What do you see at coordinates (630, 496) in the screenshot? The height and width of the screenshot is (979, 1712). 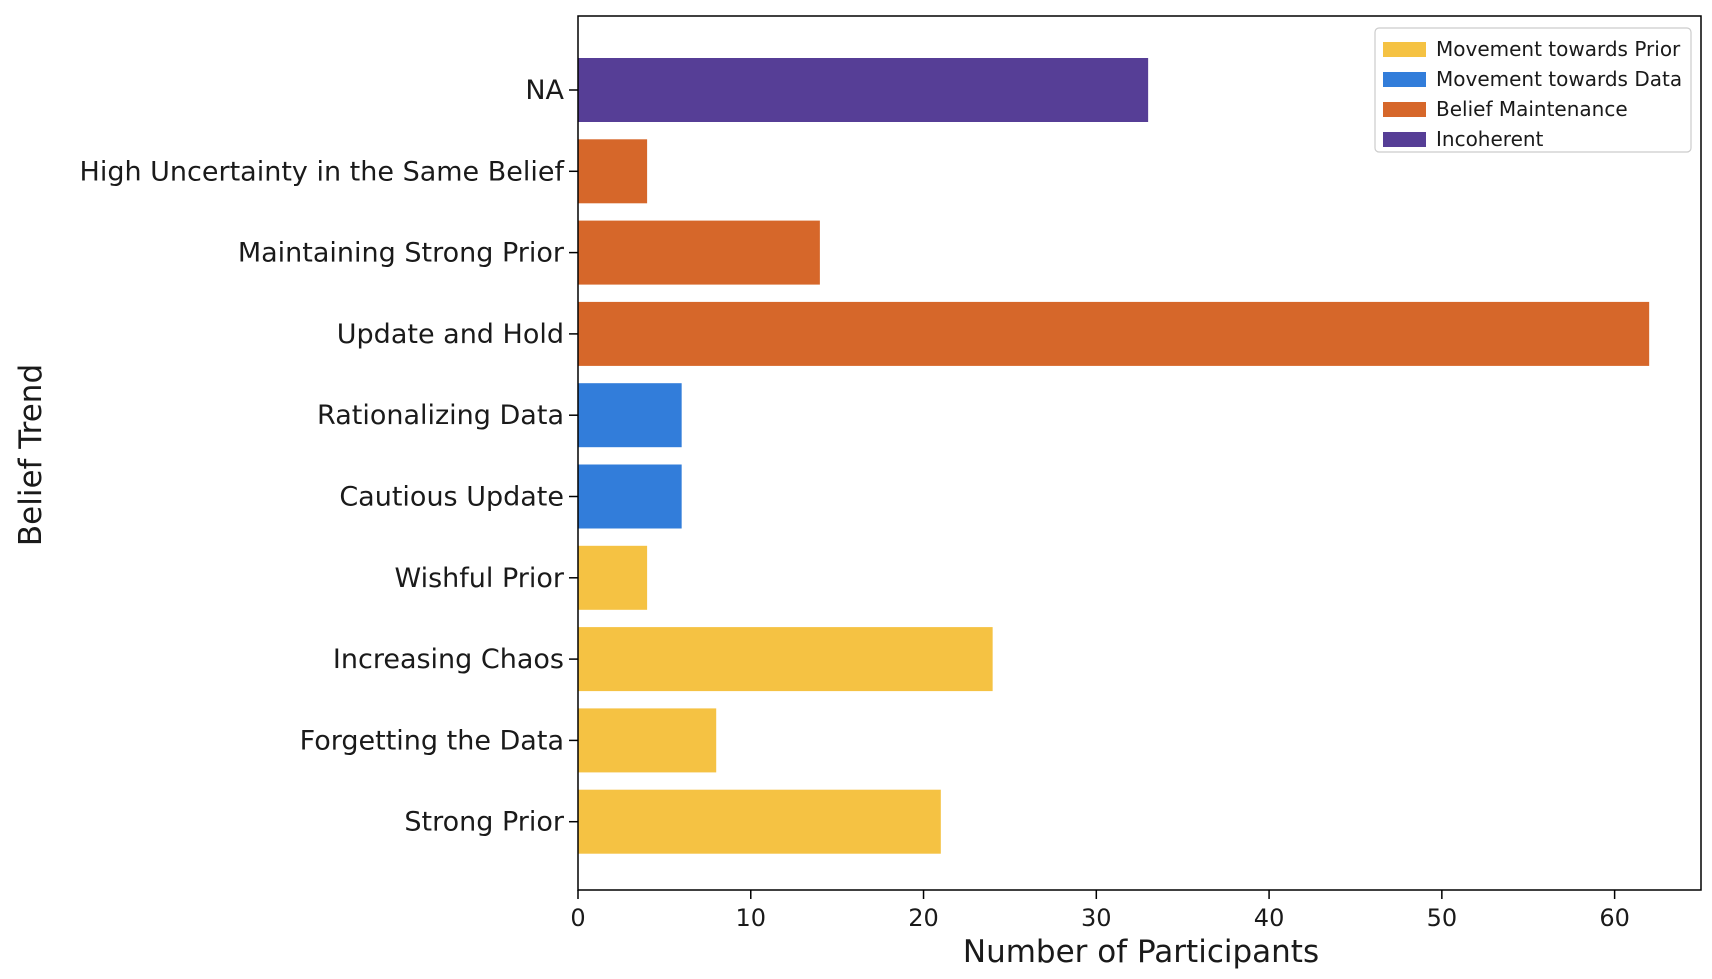 I see `bar-cautious-update` at bounding box center [630, 496].